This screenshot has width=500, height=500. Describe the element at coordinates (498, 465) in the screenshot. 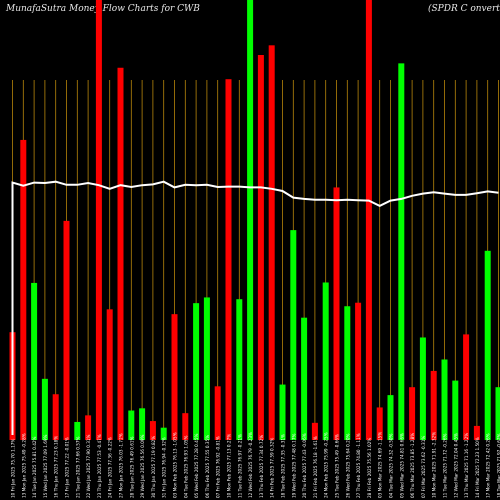

I see `x-tick-label: 18 Tue Mar 2025 71.97 -0.62%` at that location.